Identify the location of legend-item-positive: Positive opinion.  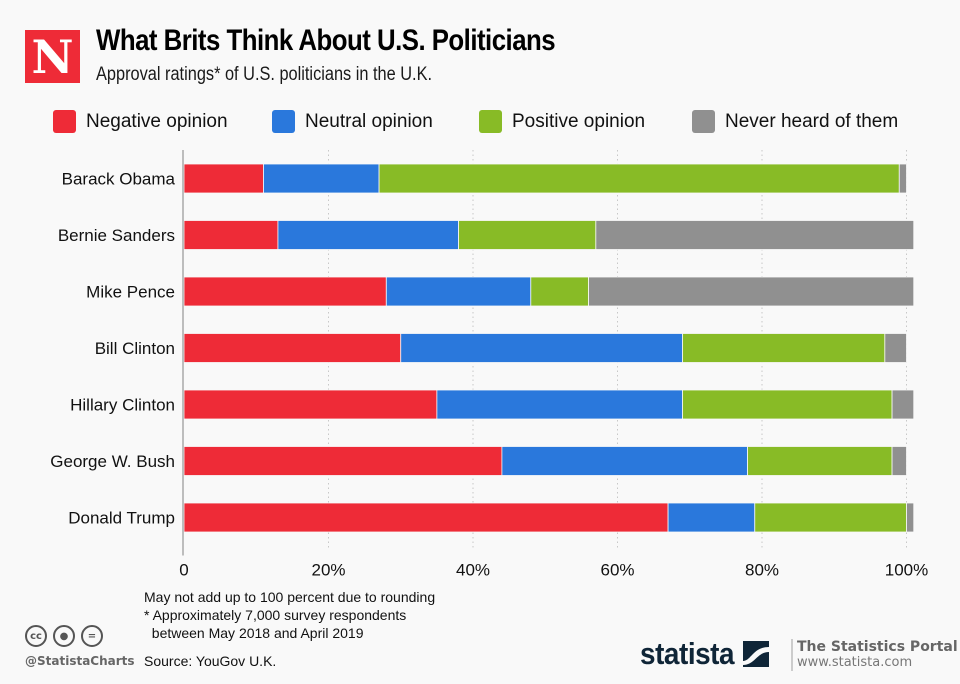
(562, 121).